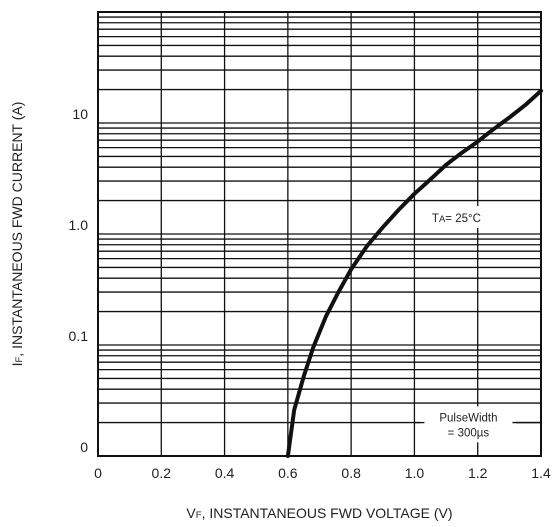 This screenshot has height=527, width=557. What do you see at coordinates (80, 114) in the screenshot?
I see `y-tick-label: 10` at bounding box center [80, 114].